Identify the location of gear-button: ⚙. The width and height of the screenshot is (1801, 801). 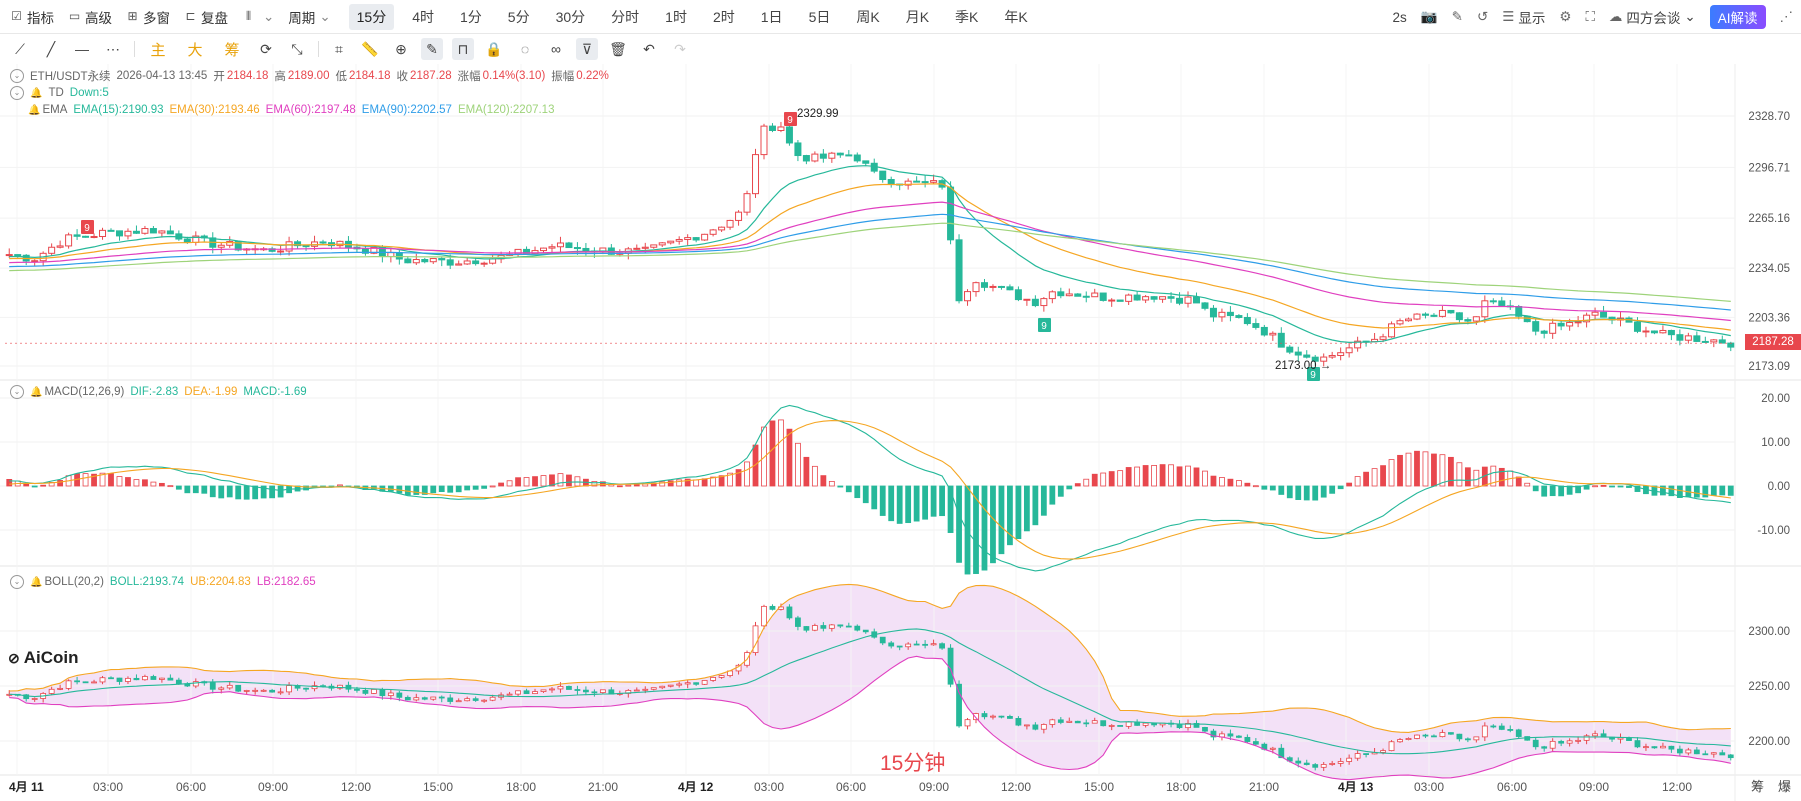
(1565, 17).